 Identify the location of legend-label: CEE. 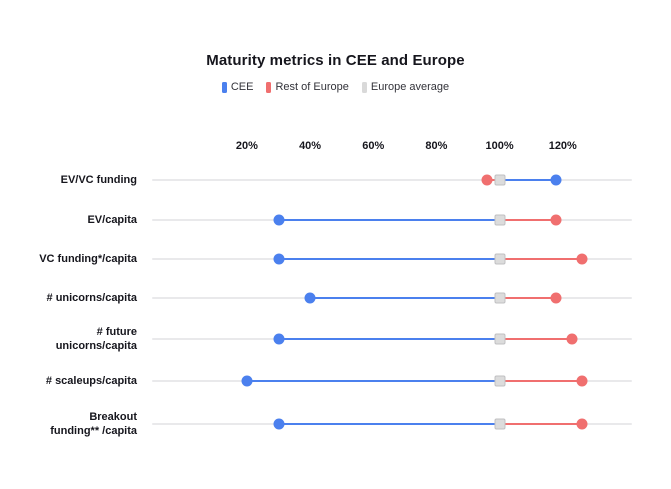
(242, 87).